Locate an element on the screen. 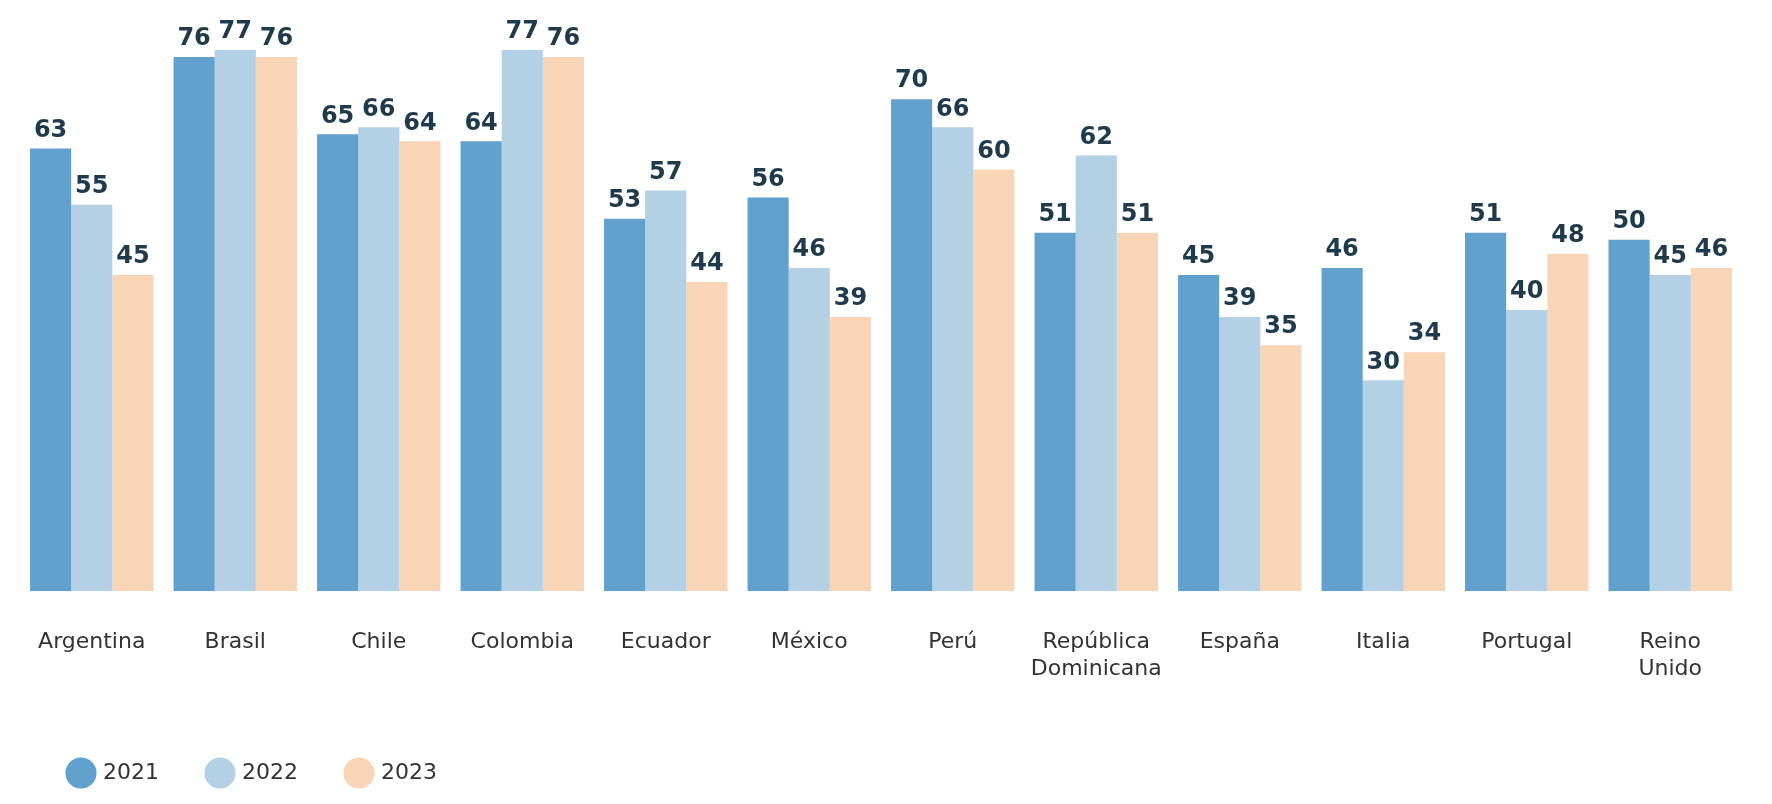 Image resolution: width=1772 pixels, height=804 pixels. x-tick-label: Colombia is located at coordinates (522, 641).